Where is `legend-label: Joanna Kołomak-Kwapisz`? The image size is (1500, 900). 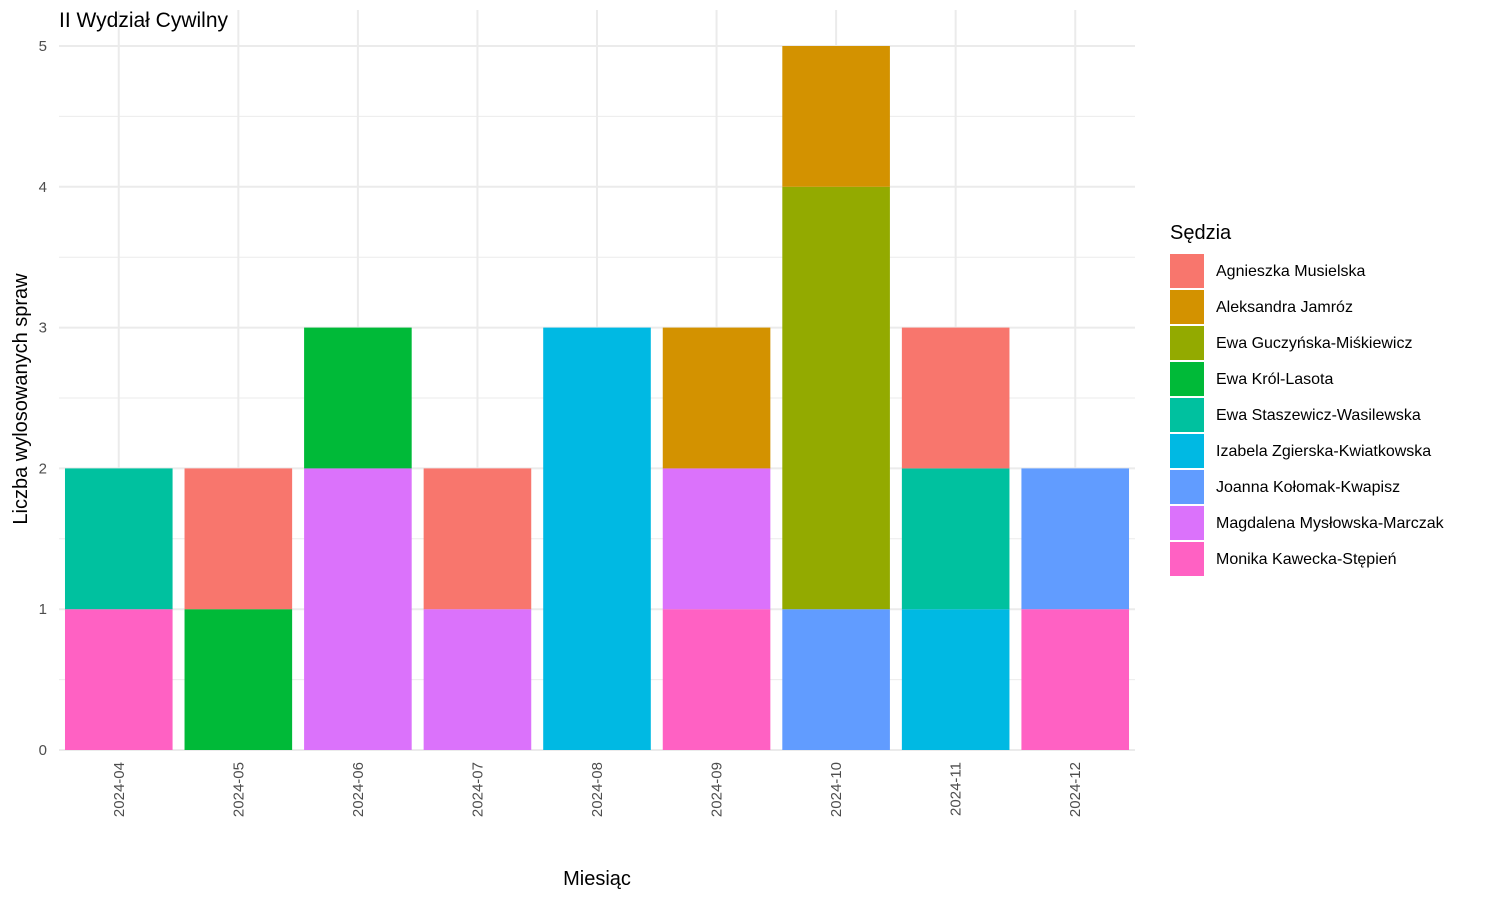
legend-label: Joanna Kołomak-Kwapisz is located at coordinates (1308, 487).